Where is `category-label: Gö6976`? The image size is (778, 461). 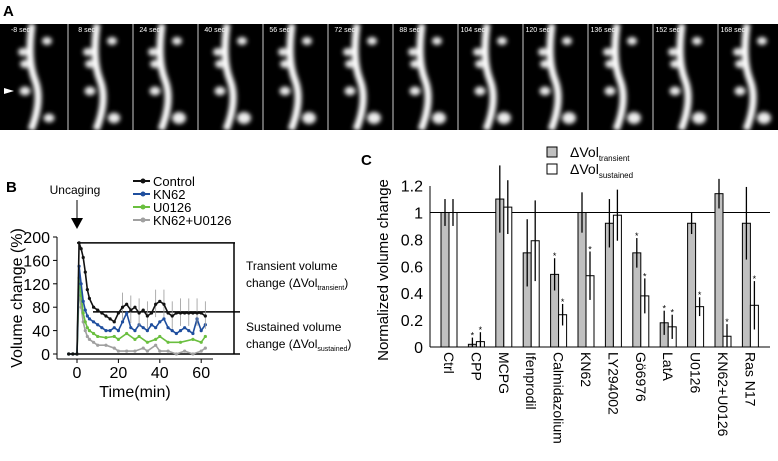 category-label: Gö6976 is located at coordinates (641, 377).